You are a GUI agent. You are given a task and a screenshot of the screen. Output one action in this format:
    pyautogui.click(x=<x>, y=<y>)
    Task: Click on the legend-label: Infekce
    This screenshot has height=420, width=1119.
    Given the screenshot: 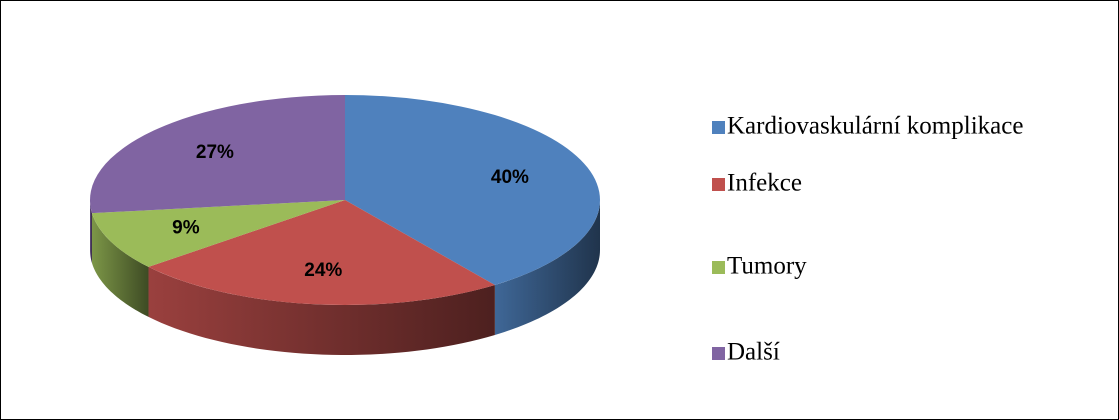 What is the action you would take?
    pyautogui.click(x=764, y=183)
    